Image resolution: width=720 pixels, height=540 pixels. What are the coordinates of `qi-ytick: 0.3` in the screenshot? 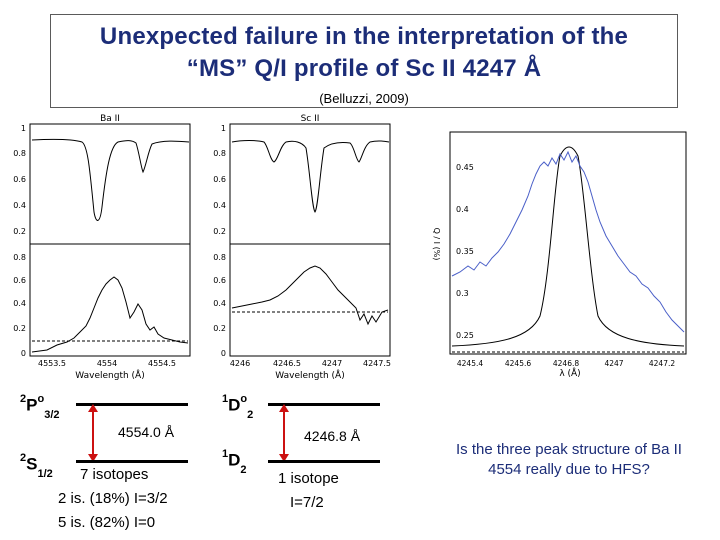 It's located at (462, 293).